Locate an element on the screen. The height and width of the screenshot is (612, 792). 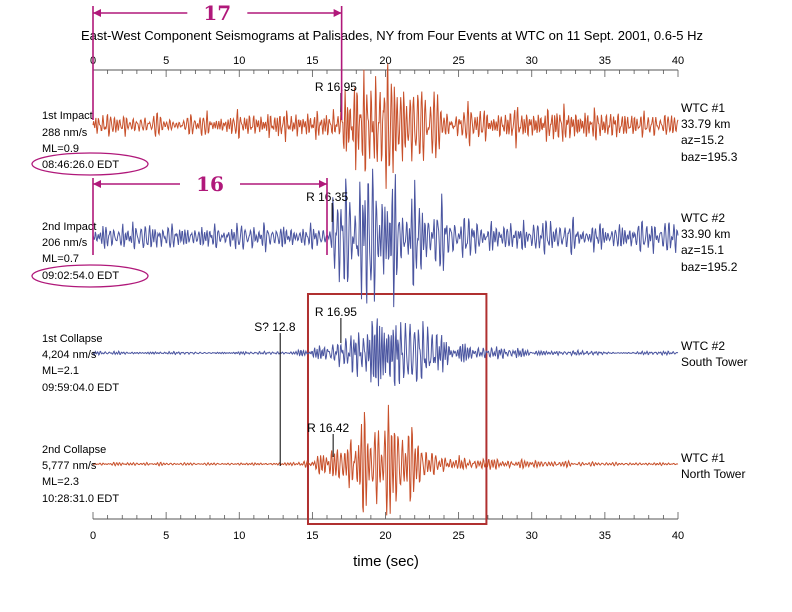
trace-name: 1st Impact is located at coordinates (67, 116).